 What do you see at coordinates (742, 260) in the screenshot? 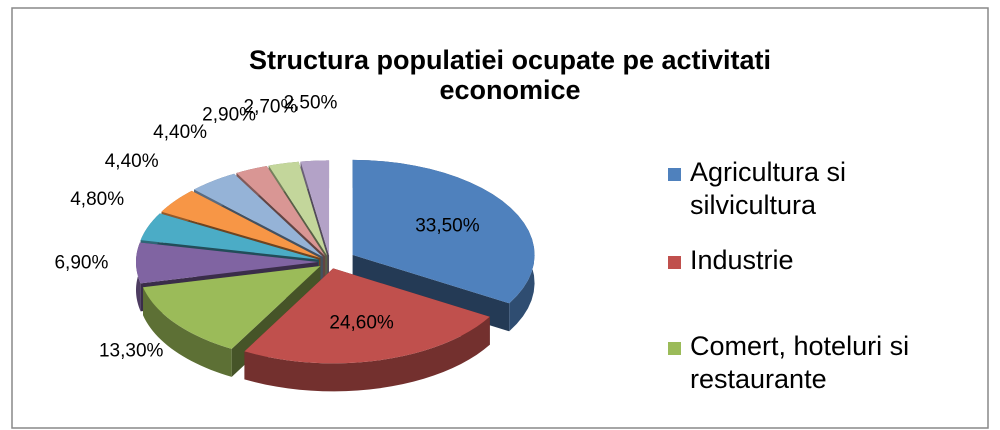
I see `legend-label: Industrie` at bounding box center [742, 260].